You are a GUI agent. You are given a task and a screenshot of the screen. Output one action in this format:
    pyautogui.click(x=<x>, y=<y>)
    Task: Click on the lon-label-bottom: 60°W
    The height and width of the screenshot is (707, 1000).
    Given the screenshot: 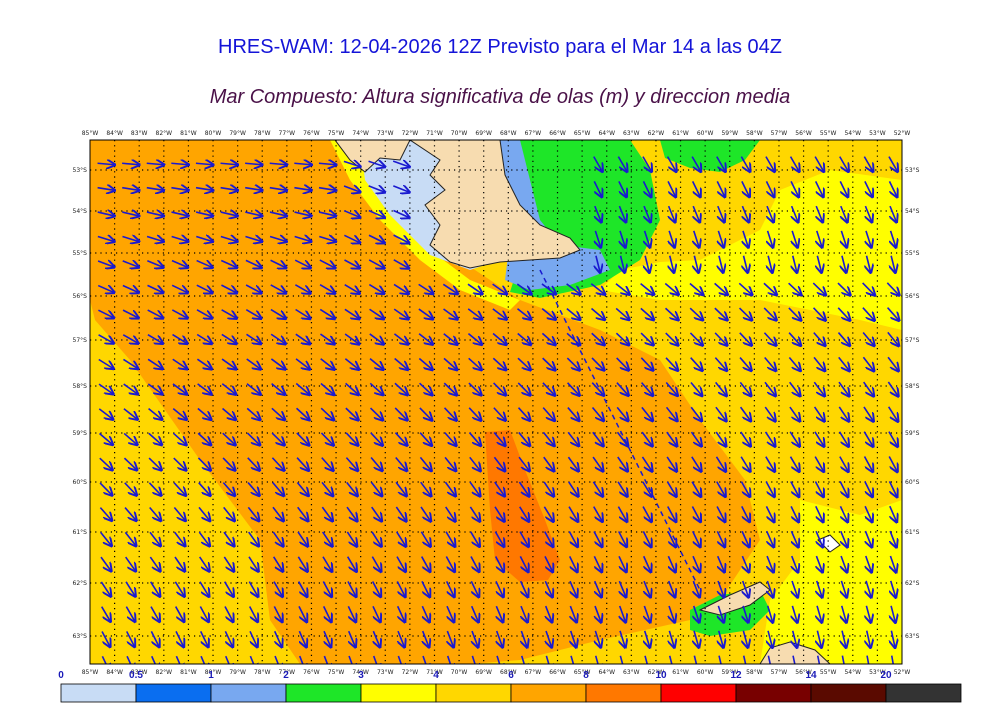 What is the action you would take?
    pyautogui.click(x=705, y=672)
    